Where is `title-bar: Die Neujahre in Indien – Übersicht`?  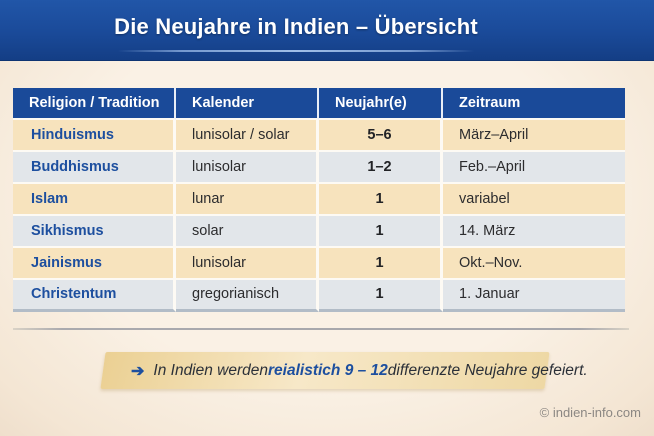 title-bar: Die Neujahre in Indien – Übersicht is located at coordinates (327, 30).